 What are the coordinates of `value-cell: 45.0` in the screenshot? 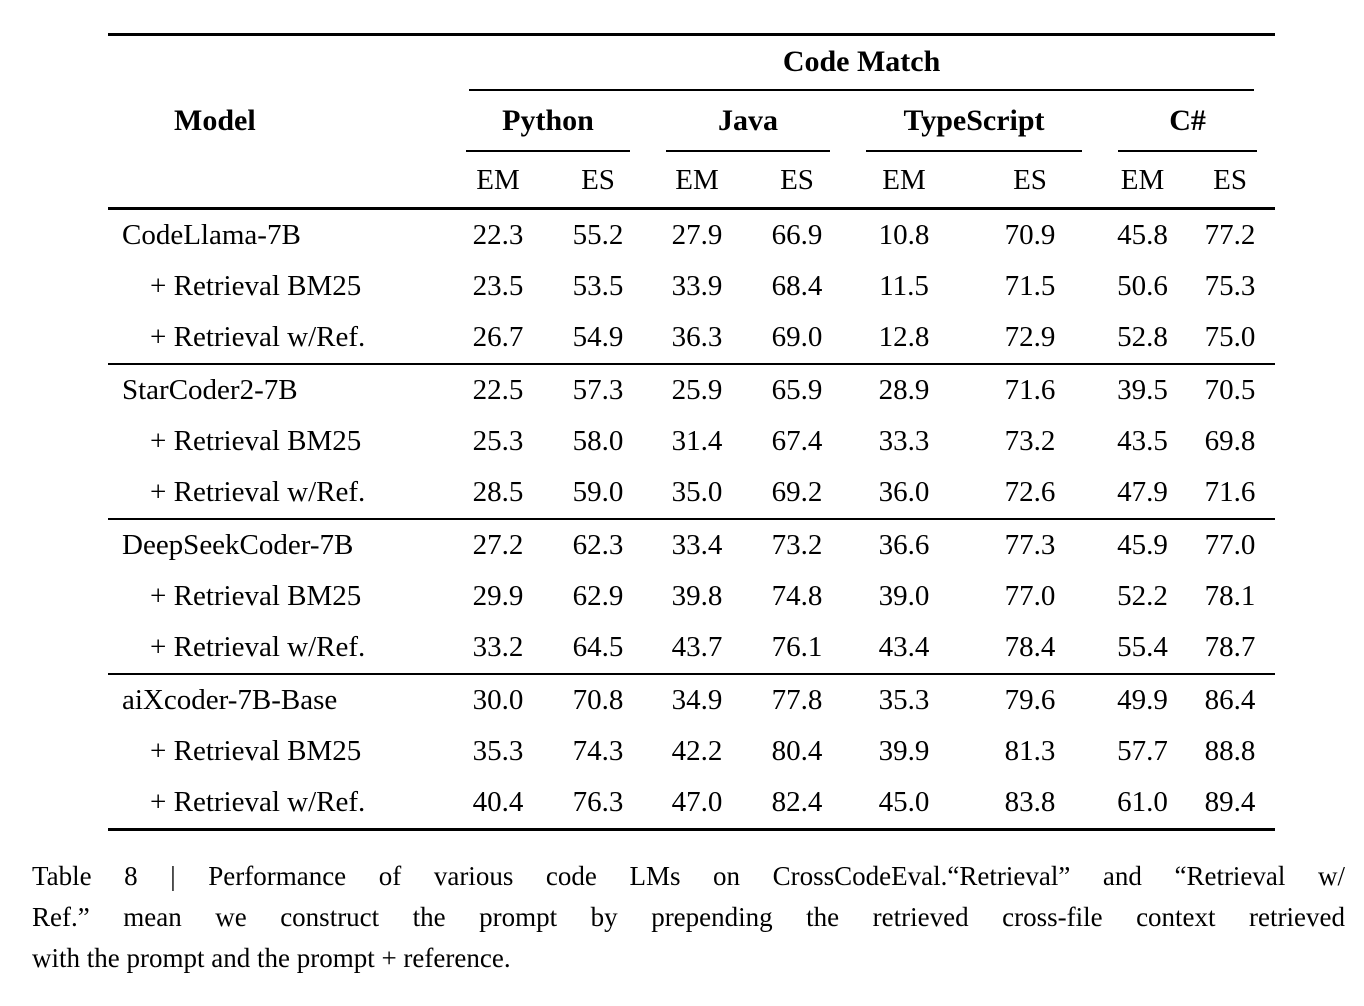 It's located at (904, 802).